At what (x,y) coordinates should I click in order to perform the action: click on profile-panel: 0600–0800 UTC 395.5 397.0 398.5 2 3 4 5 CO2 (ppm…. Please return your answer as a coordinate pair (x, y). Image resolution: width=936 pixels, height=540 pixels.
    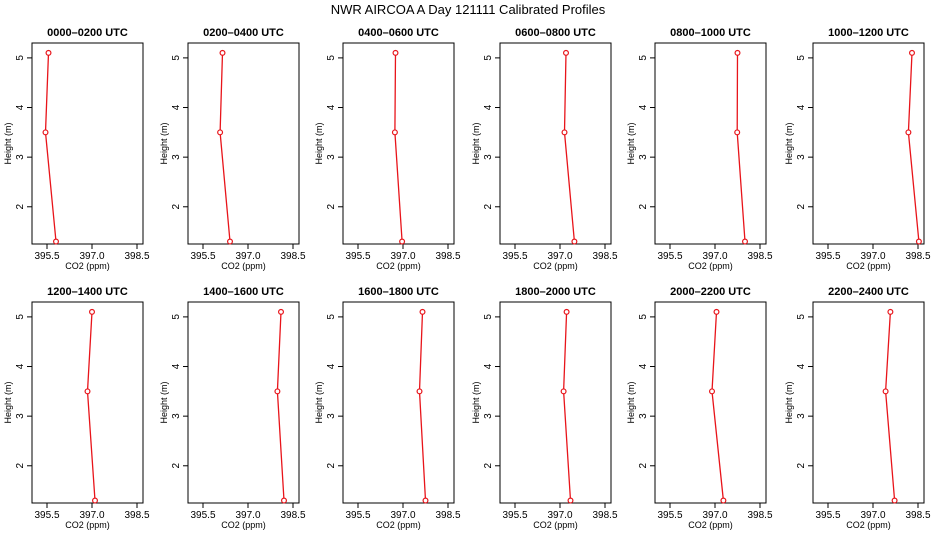
    Looking at the image, I should click on (544, 149).